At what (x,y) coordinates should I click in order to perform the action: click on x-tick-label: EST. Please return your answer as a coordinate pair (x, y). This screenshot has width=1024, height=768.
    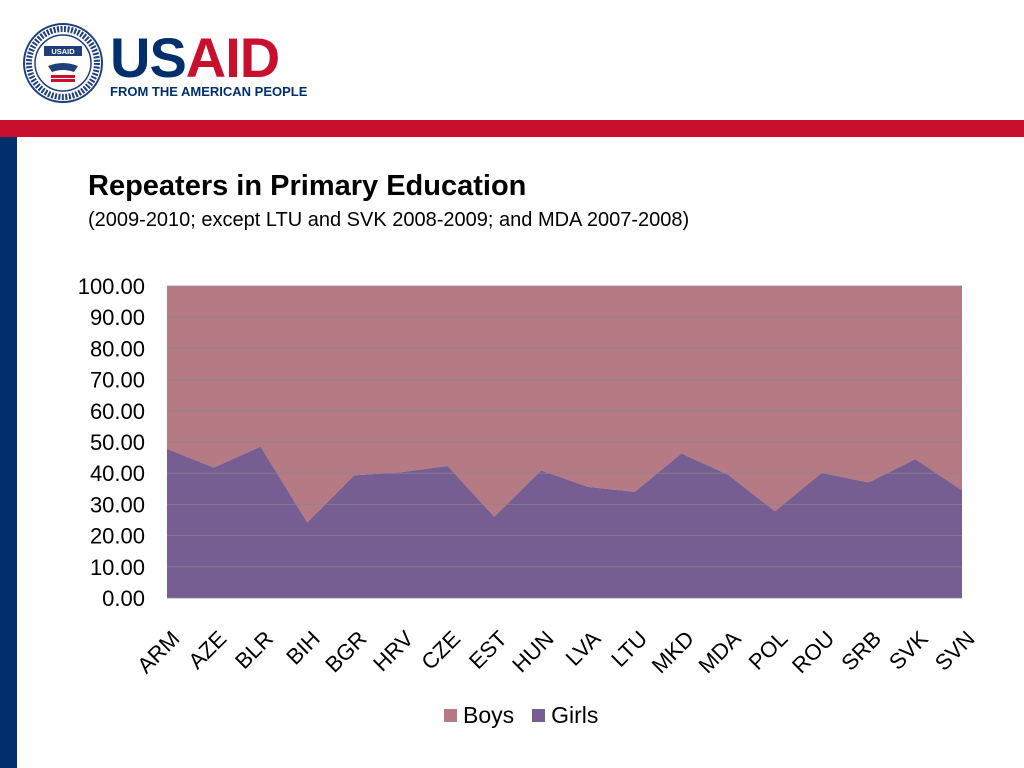
    Looking at the image, I should click on (488, 650).